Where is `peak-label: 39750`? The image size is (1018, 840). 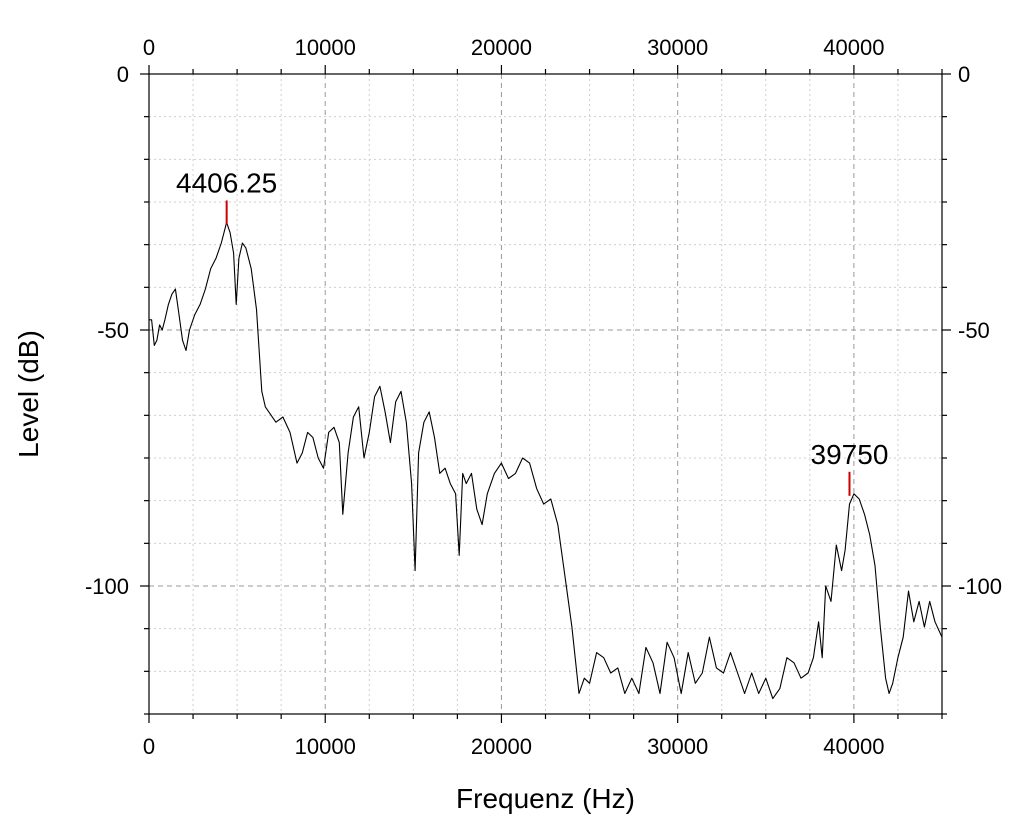 peak-label: 39750 is located at coordinates (850, 454).